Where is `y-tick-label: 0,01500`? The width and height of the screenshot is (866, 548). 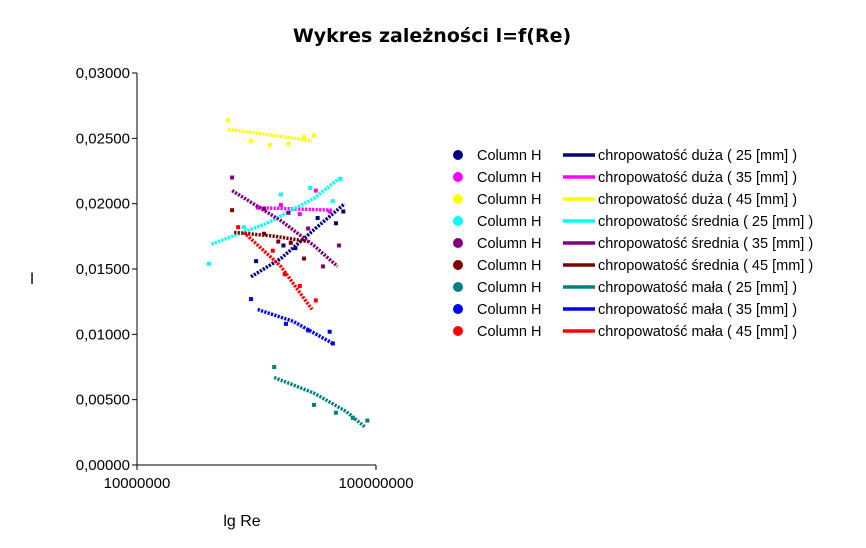
y-tick-label: 0,01500 is located at coordinates (103, 269).